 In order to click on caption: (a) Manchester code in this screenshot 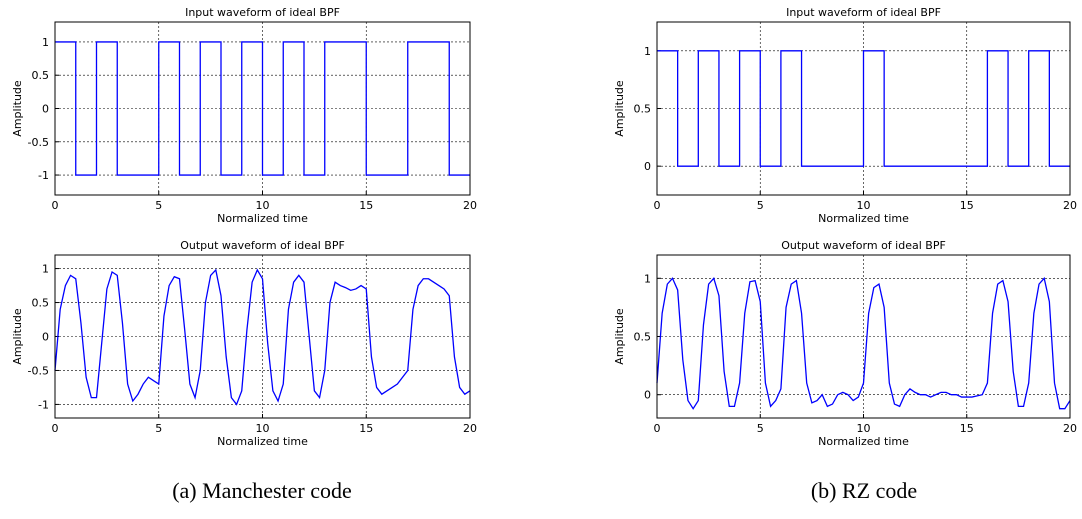, I will do `click(262, 490)`.